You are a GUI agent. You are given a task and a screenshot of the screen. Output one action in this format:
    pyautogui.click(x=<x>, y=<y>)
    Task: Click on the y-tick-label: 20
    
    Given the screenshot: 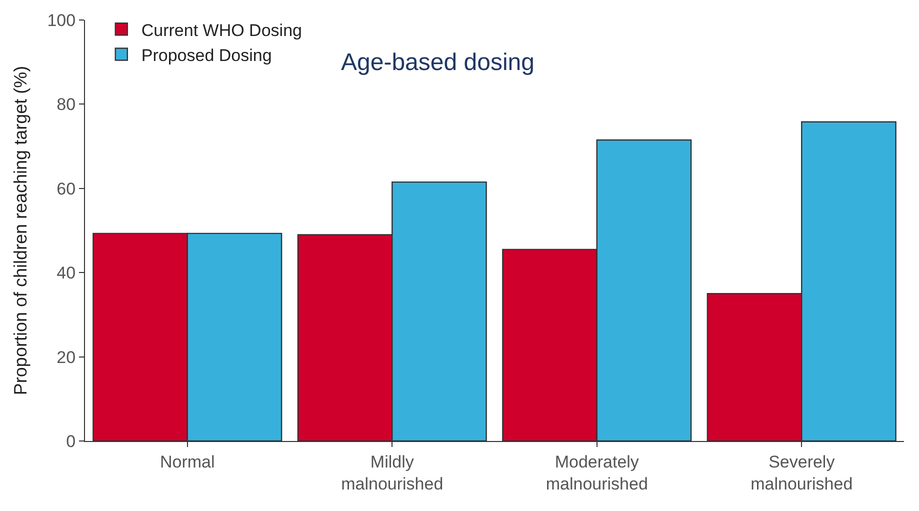 What is the action you would take?
    pyautogui.click(x=66, y=357)
    